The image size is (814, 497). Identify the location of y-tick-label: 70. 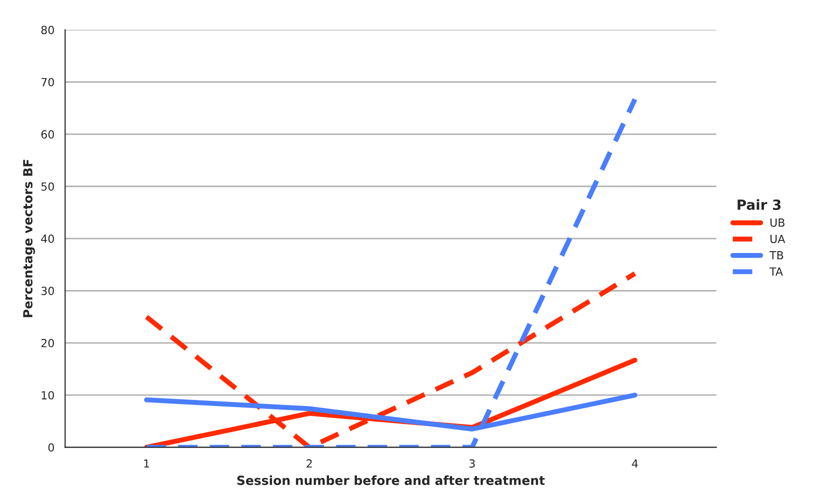
(47, 82).